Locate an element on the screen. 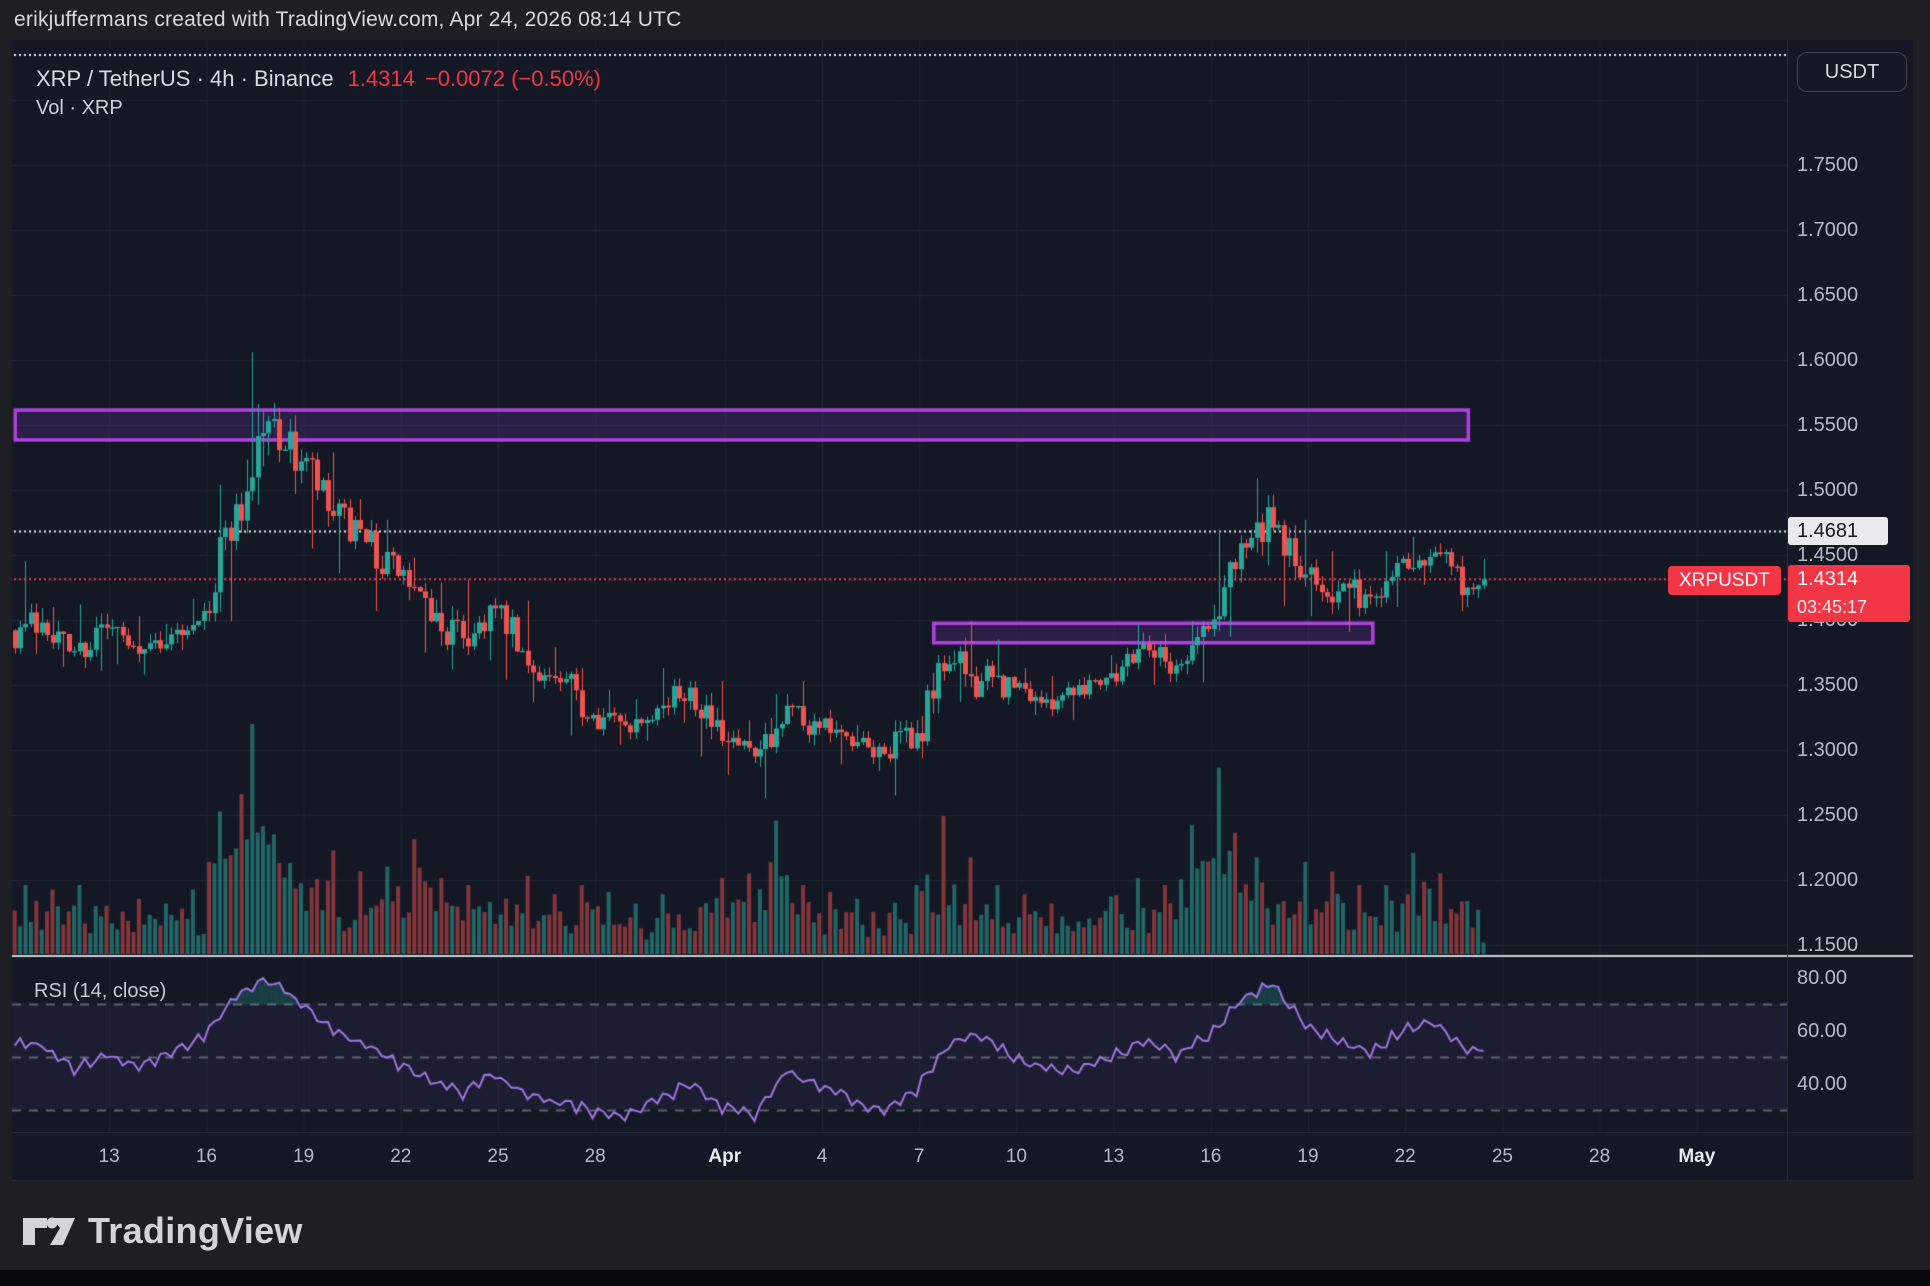 The width and height of the screenshot is (1930, 1286). price-tick-label: 1.7500 is located at coordinates (1828, 165).